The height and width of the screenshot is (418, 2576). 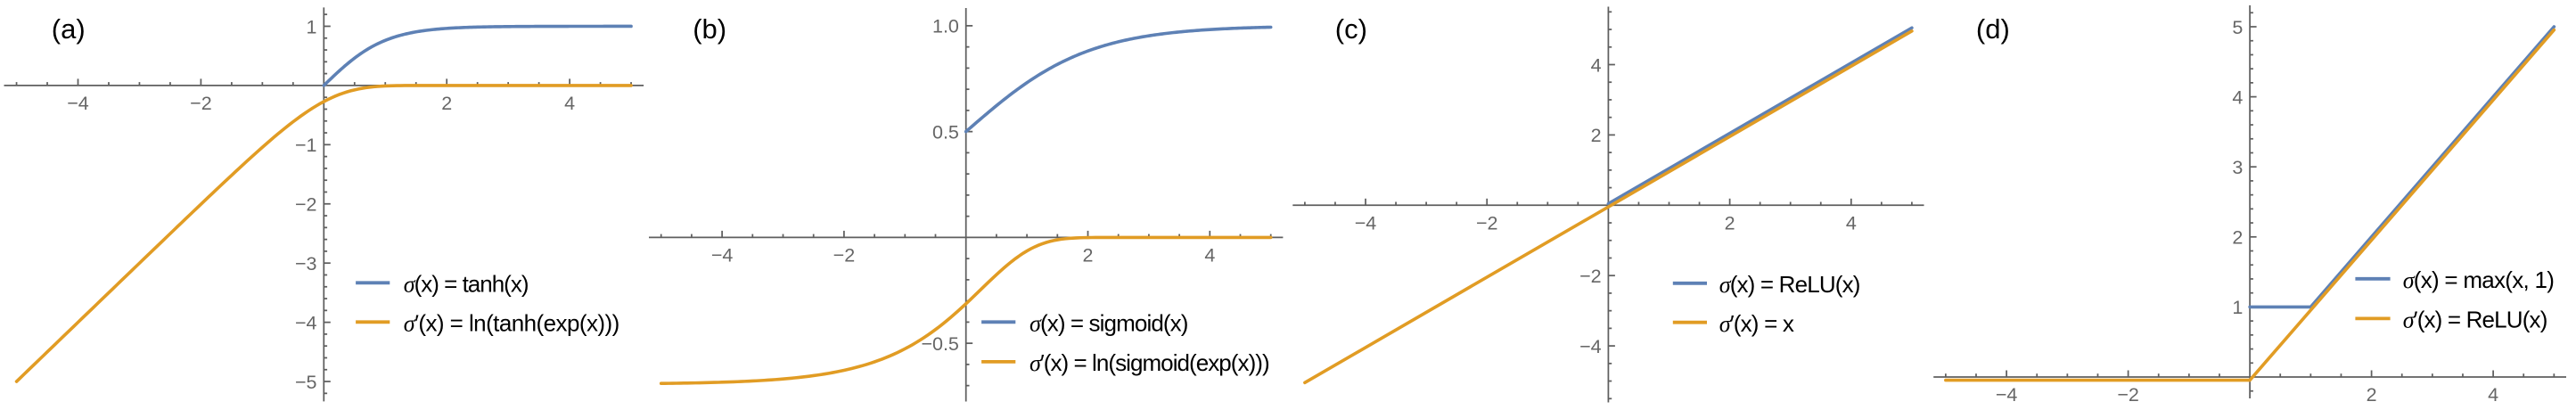 What do you see at coordinates (946, 132) in the screenshot?
I see `svg-text: 0.5` at bounding box center [946, 132].